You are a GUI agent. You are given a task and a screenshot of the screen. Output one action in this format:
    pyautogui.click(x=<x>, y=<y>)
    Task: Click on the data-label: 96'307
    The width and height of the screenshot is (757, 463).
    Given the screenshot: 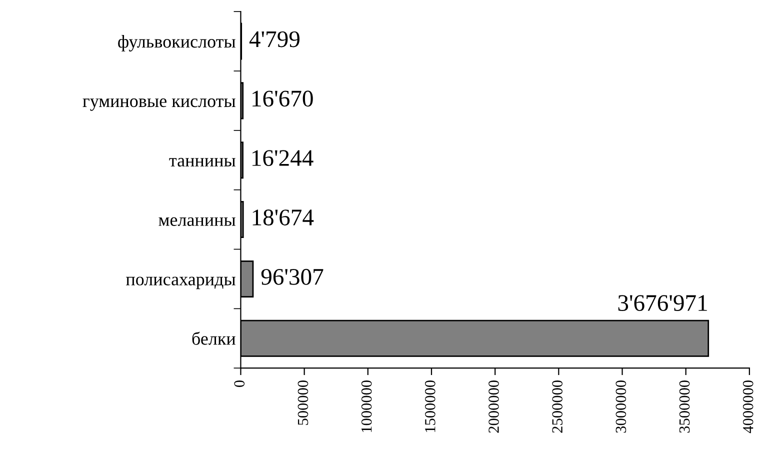 What is the action you would take?
    pyautogui.click(x=292, y=276)
    